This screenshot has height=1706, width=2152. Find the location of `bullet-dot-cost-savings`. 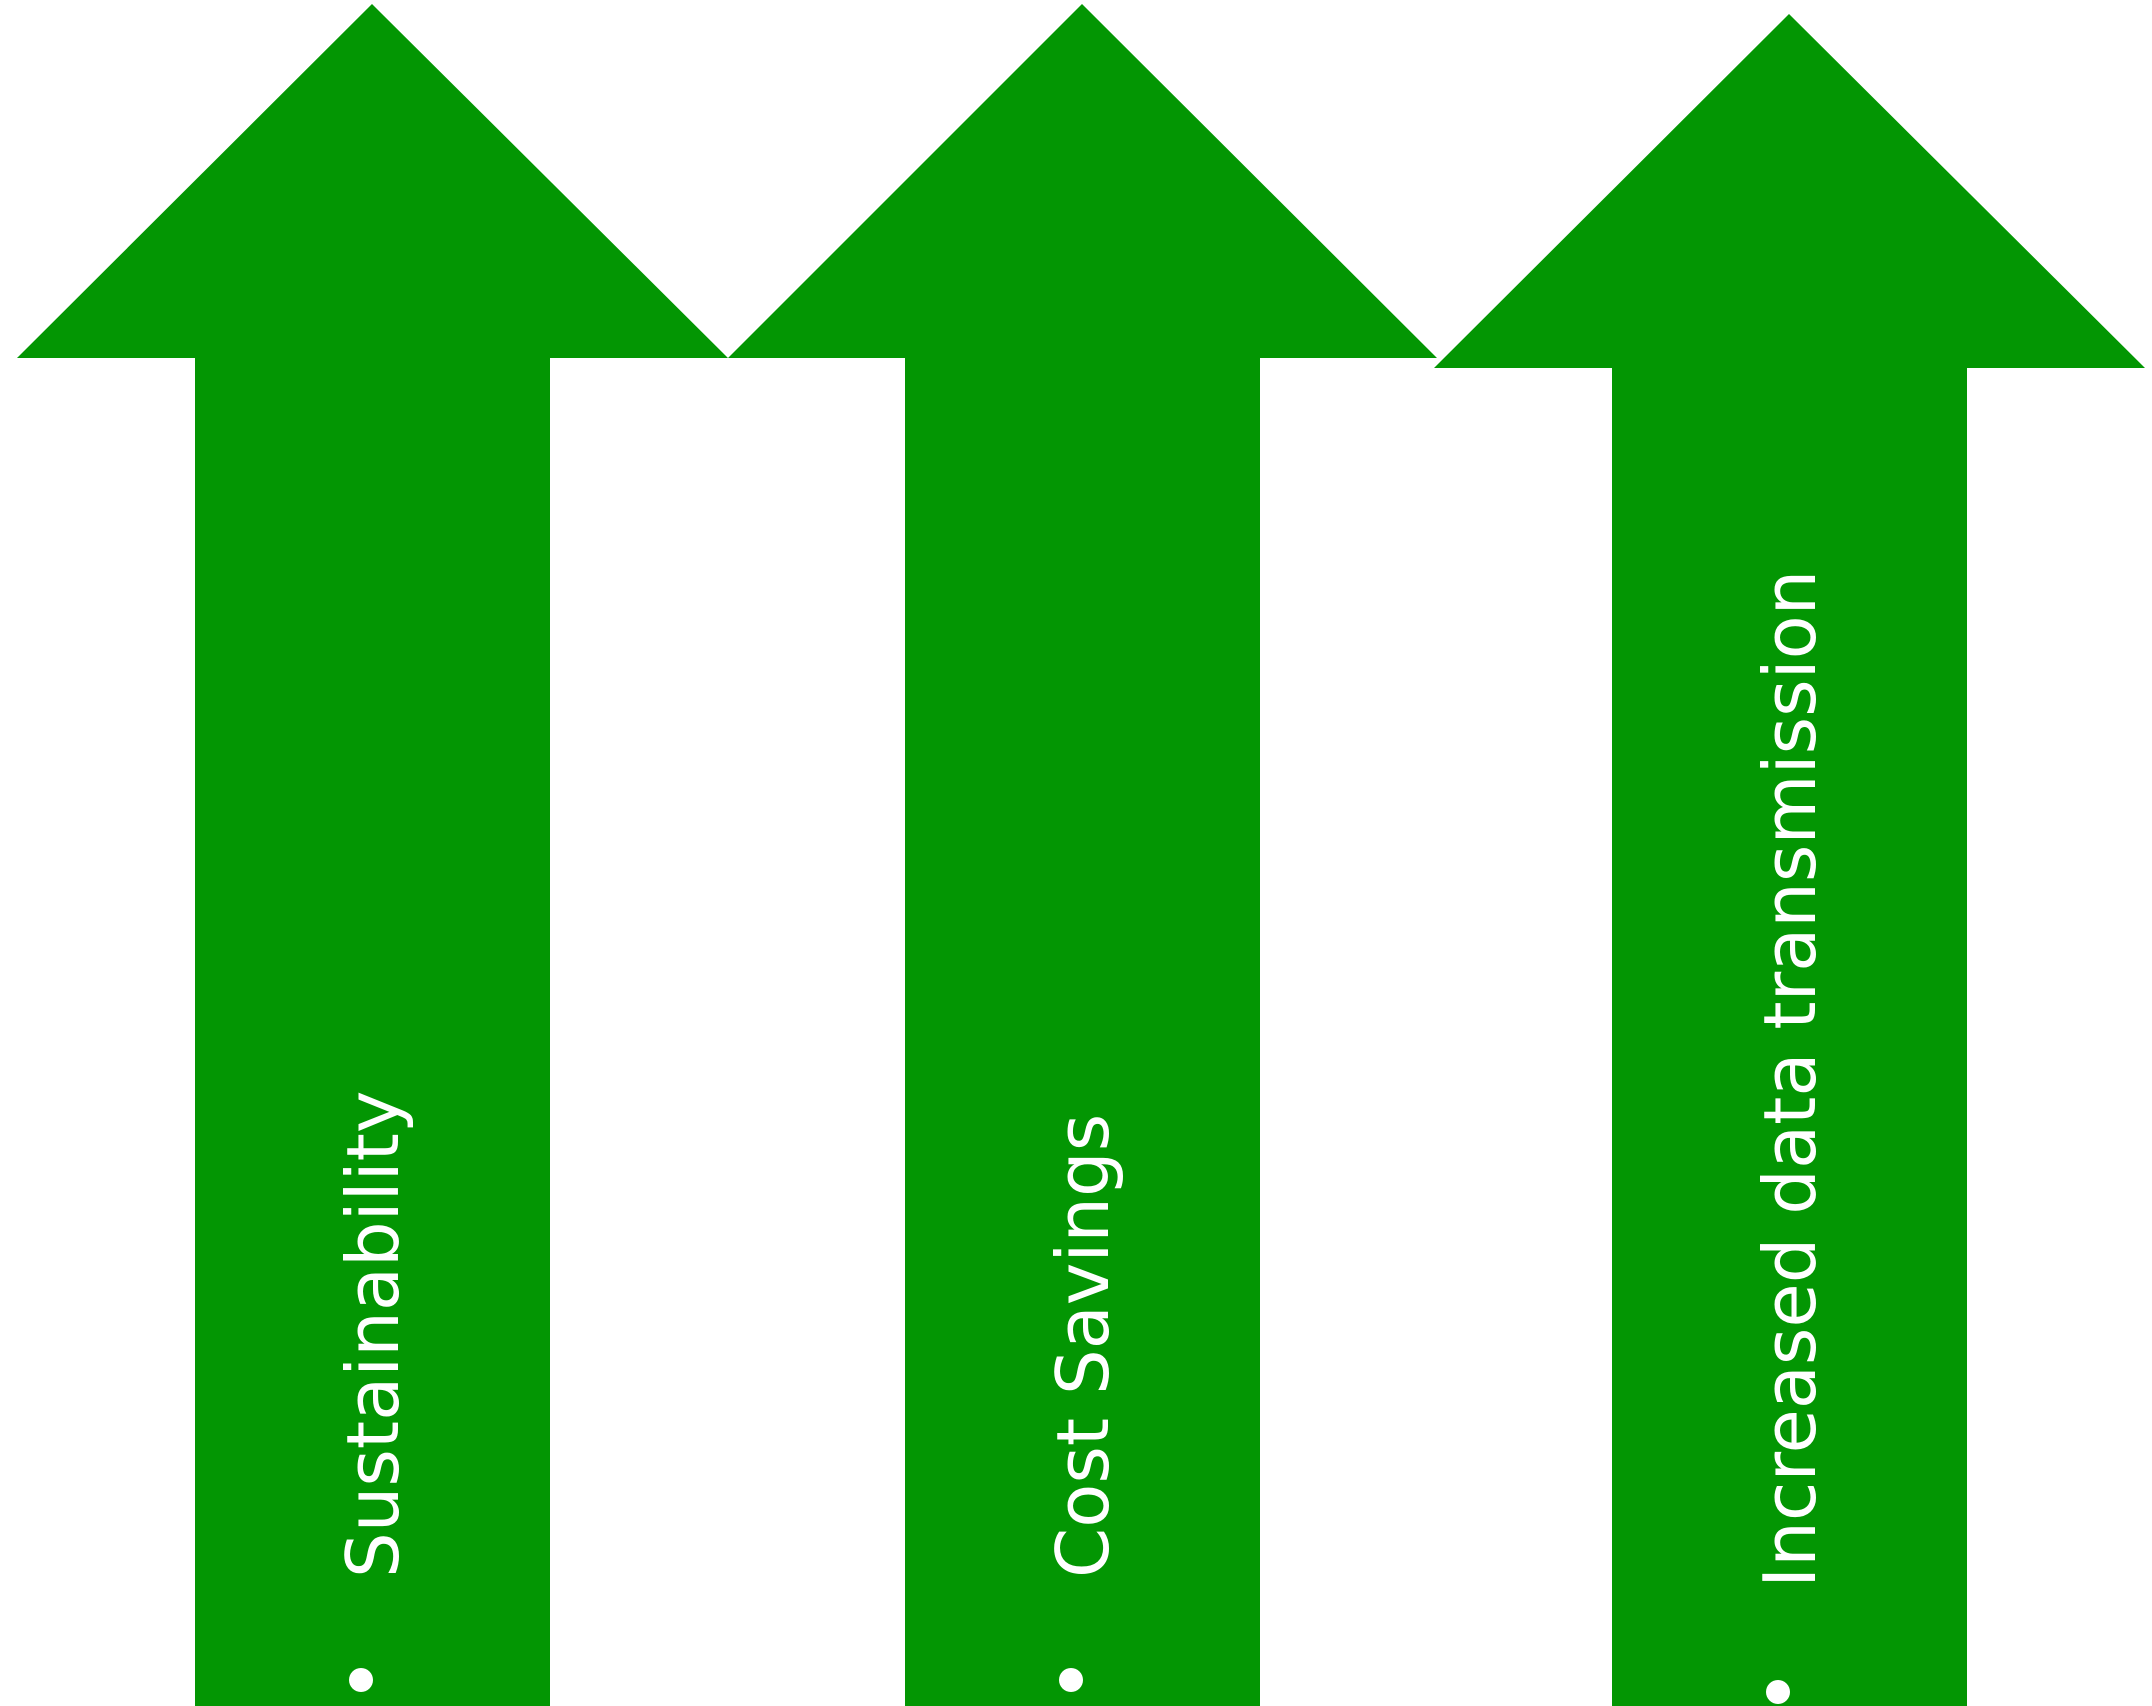

bullet-dot-cost-savings is located at coordinates (1071, 1680).